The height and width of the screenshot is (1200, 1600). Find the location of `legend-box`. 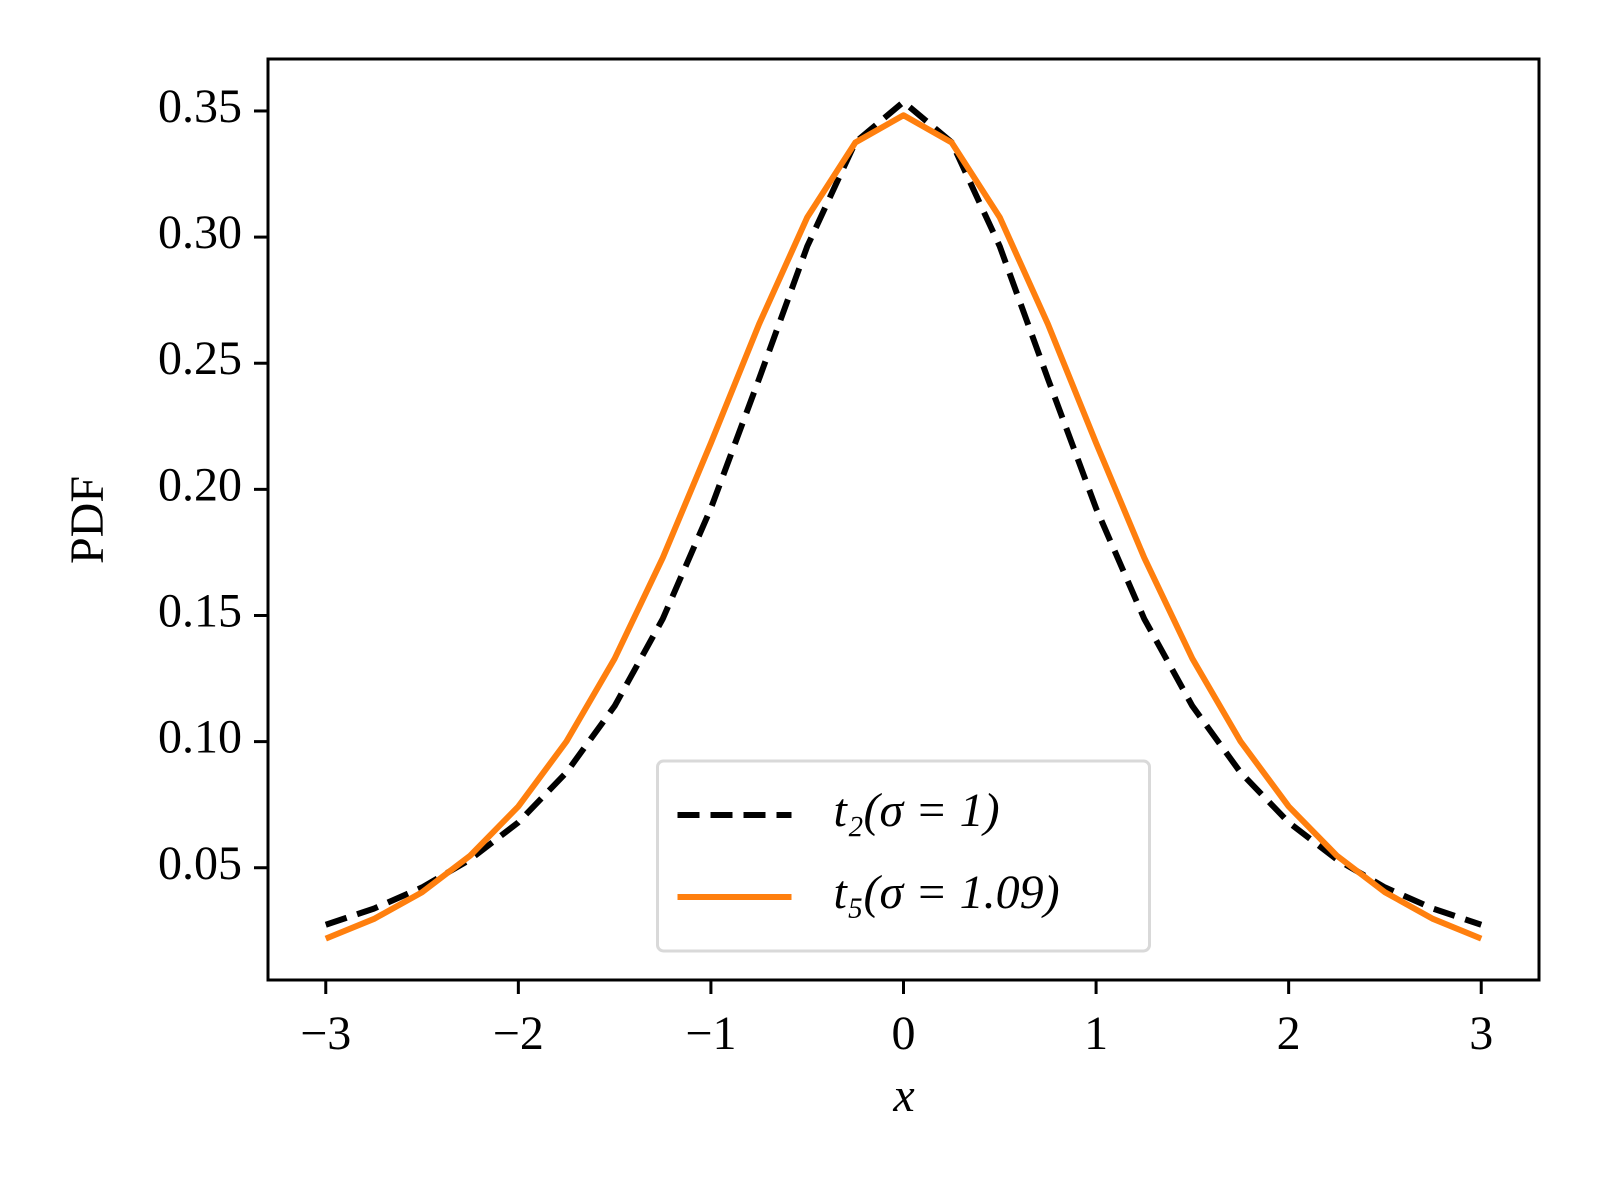

legend-box is located at coordinates (903, 856).